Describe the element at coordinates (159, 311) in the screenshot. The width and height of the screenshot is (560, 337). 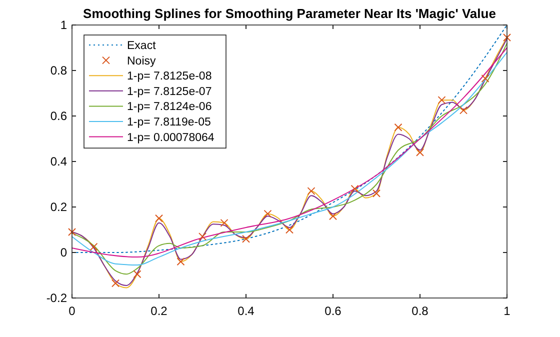
I see `x-tick-label: 0.2` at that location.